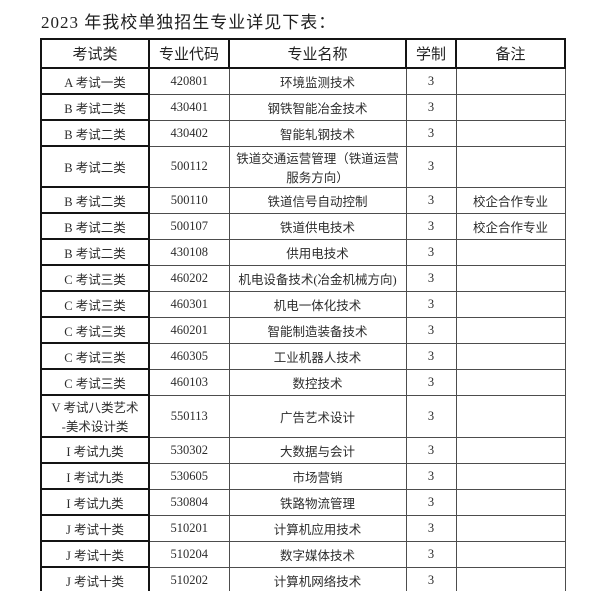  Describe the element at coordinates (189, 81) in the screenshot. I see `cell-major-code: 420801` at that location.